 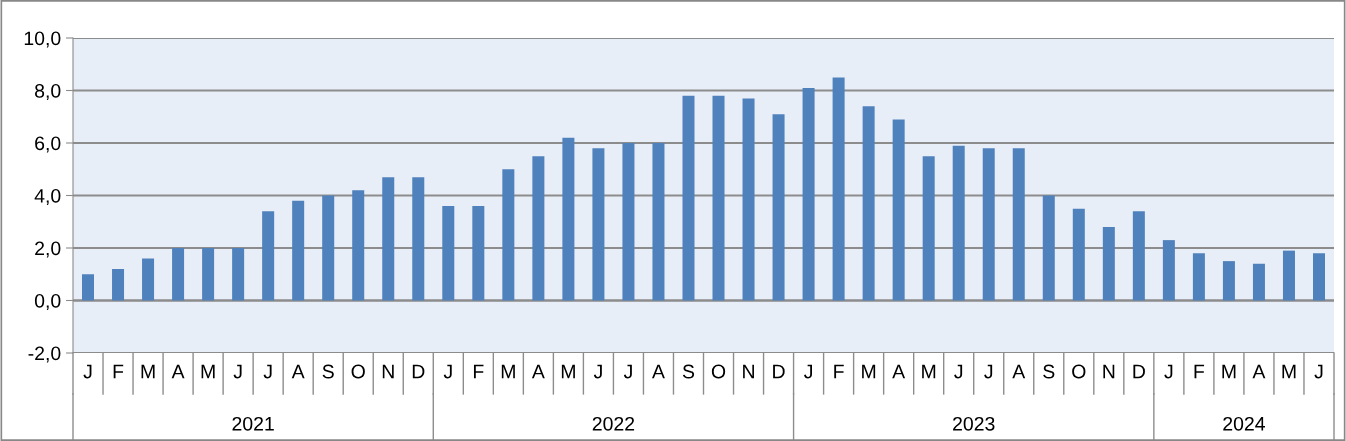 I want to click on y-tick-label: 6,0, so click(x=48, y=144).